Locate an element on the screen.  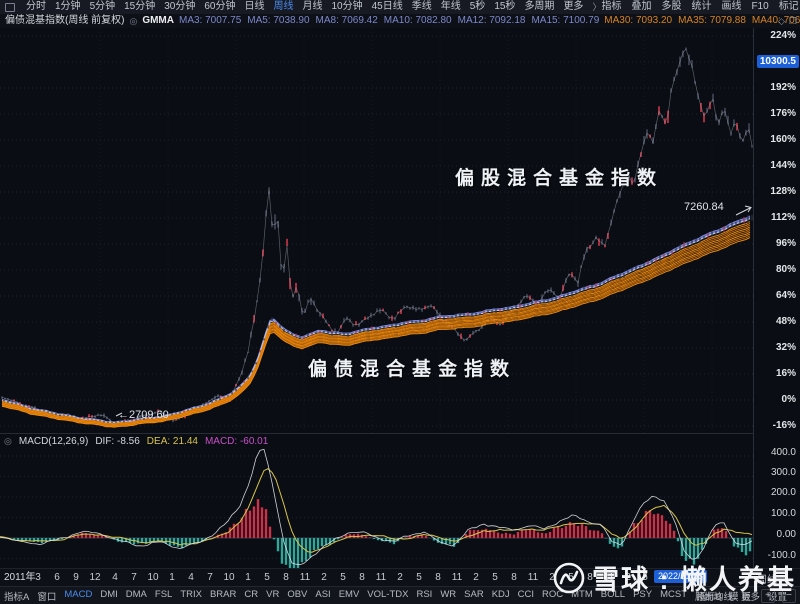
diamond-icon: ◇ is located at coordinates (781, 21).